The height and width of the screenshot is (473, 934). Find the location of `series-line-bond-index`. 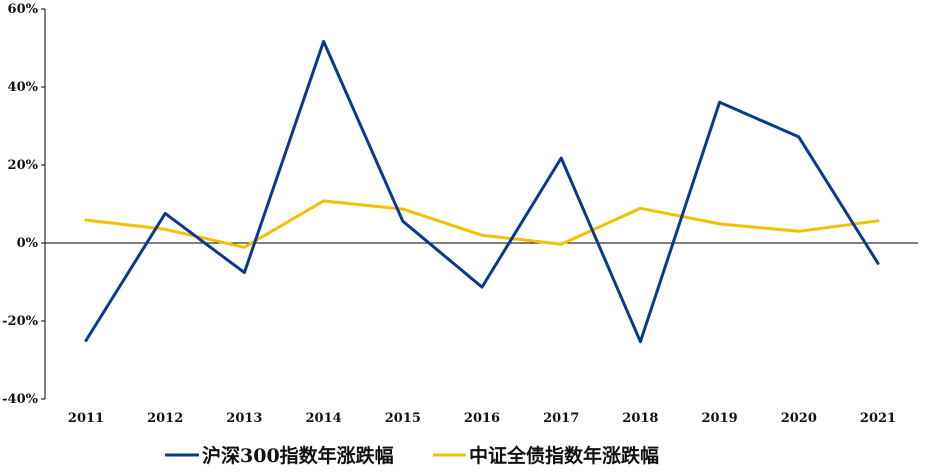

series-line-bond-index is located at coordinates (482, 224).